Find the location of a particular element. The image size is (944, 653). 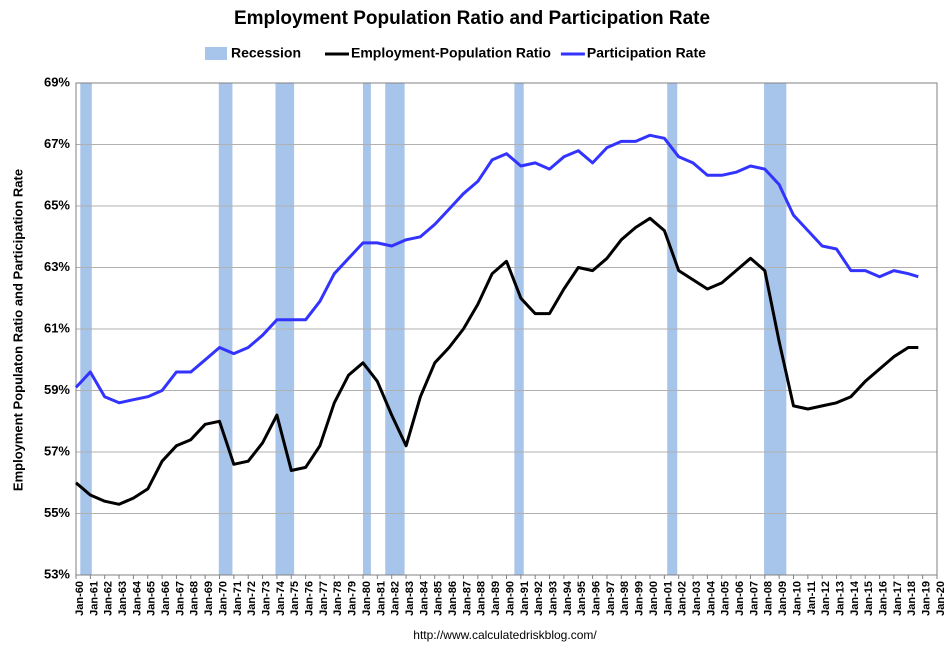

x-tick-label: Jan-84 is located at coordinates (424, 598).